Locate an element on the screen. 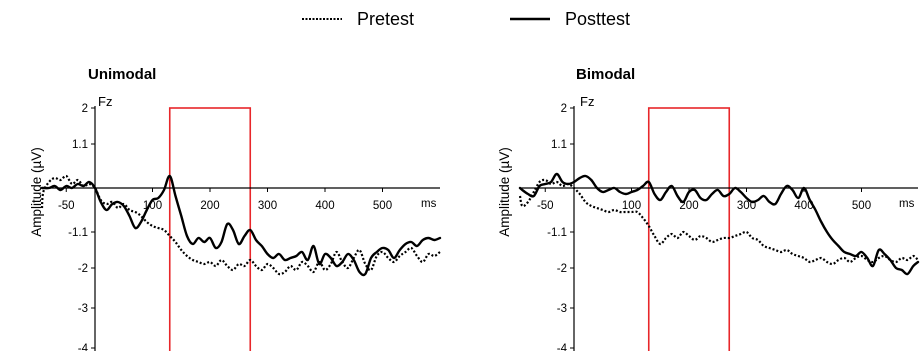 Image resolution: width=924 pixels, height=351 pixels. legend-pretest-label: Pretest is located at coordinates (385, 19).